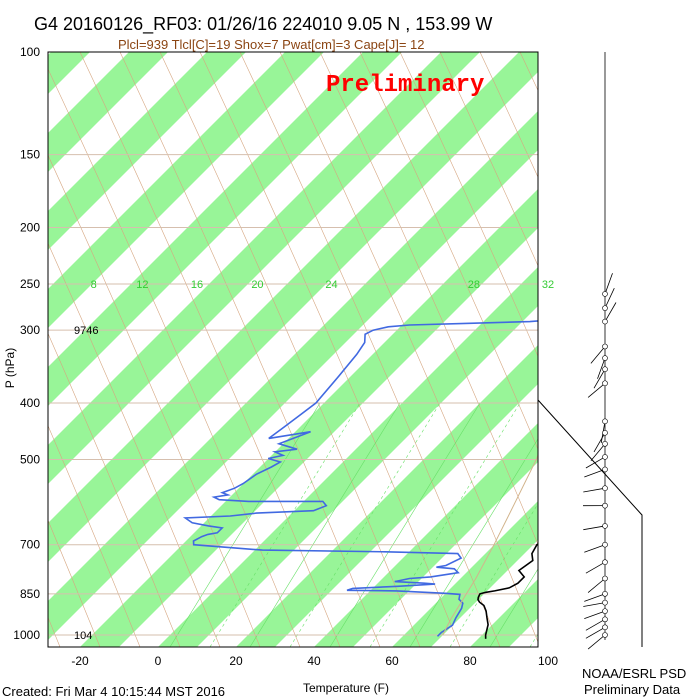  I want to click on mixing-ratio-label: 12, so click(142, 285).